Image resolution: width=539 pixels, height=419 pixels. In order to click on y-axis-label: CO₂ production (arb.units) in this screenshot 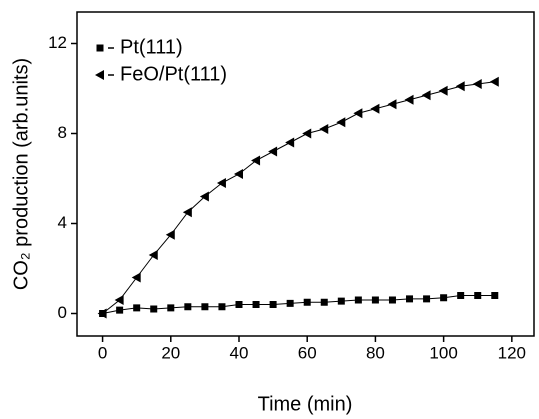, I will do `click(21, 174)`.